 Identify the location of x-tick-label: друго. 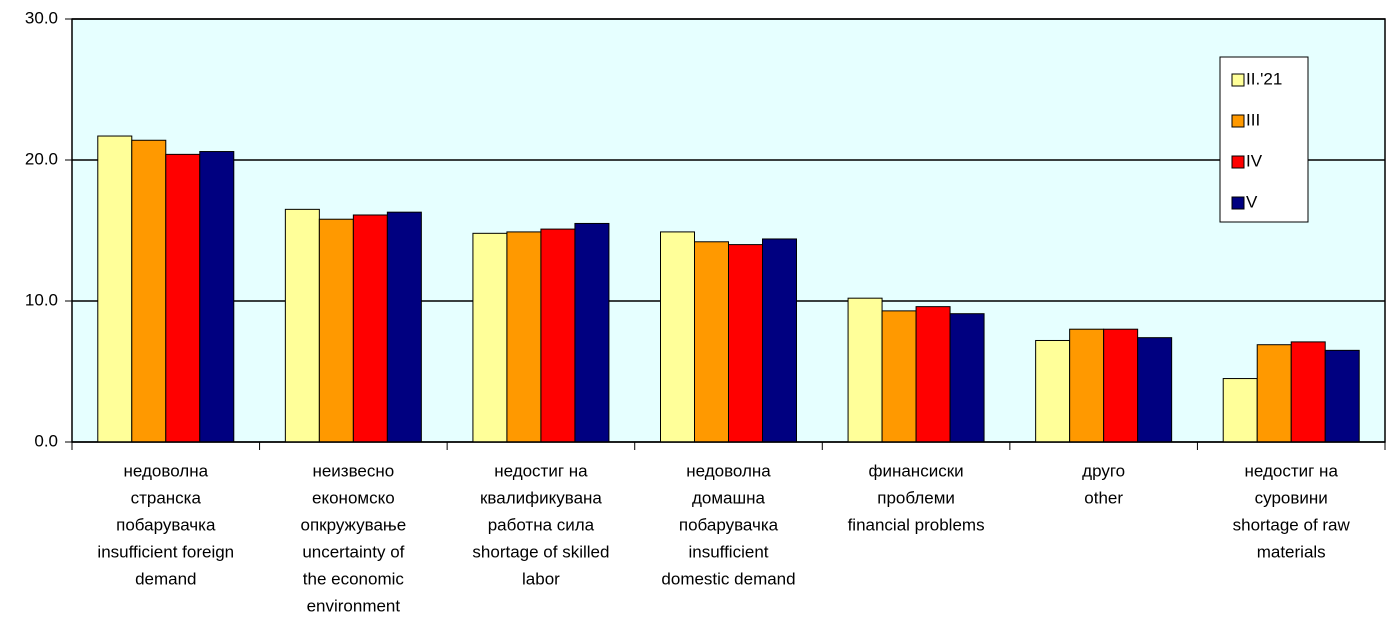
(1103, 470).